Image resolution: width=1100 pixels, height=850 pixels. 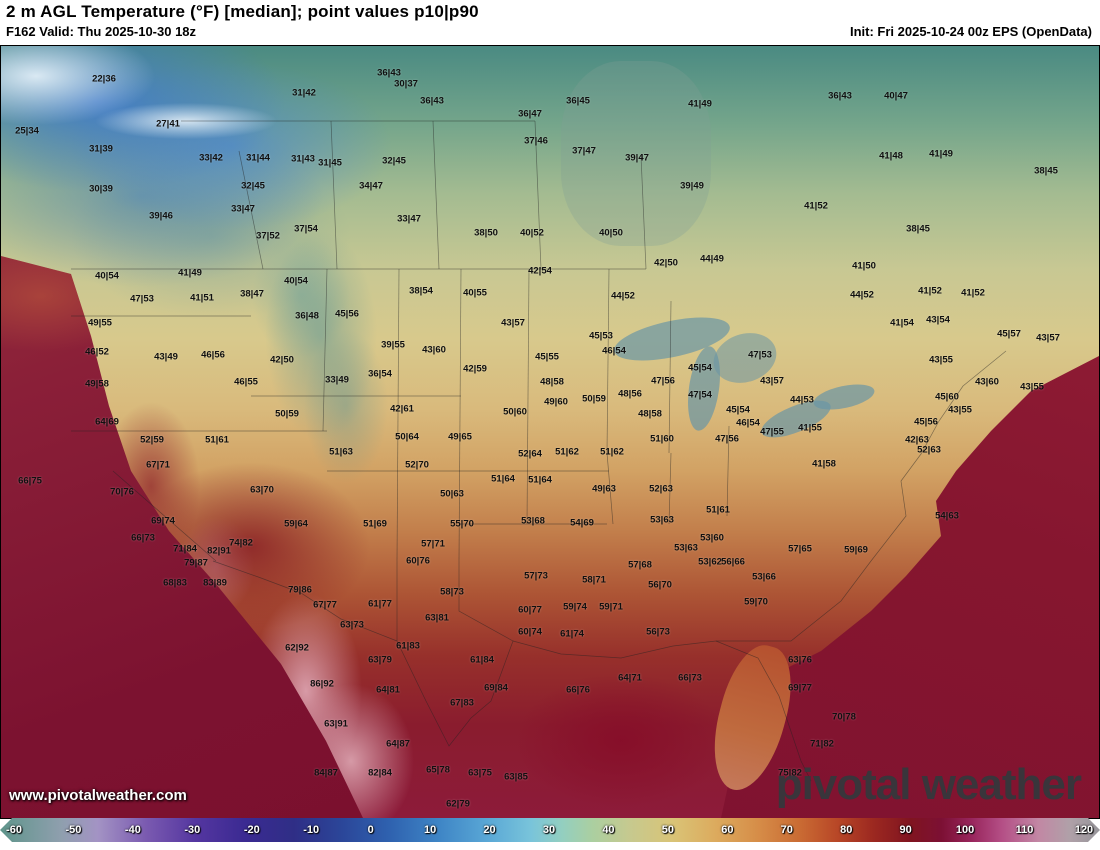 I want to click on hudson-bay, so click(x=636, y=153).